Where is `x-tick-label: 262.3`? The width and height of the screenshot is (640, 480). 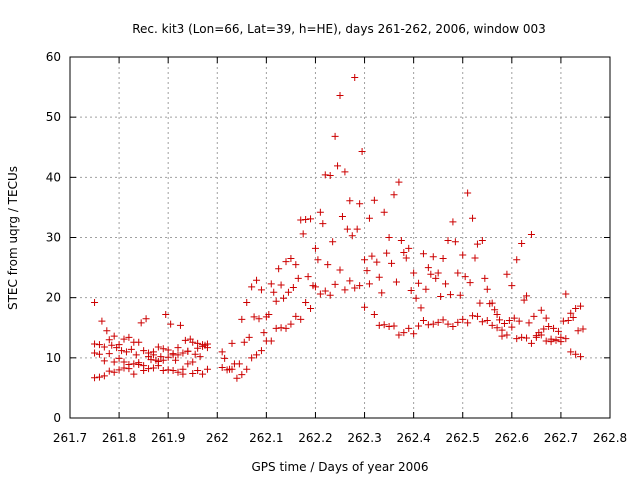 x-tick-label: 262.3 is located at coordinates (364, 438).